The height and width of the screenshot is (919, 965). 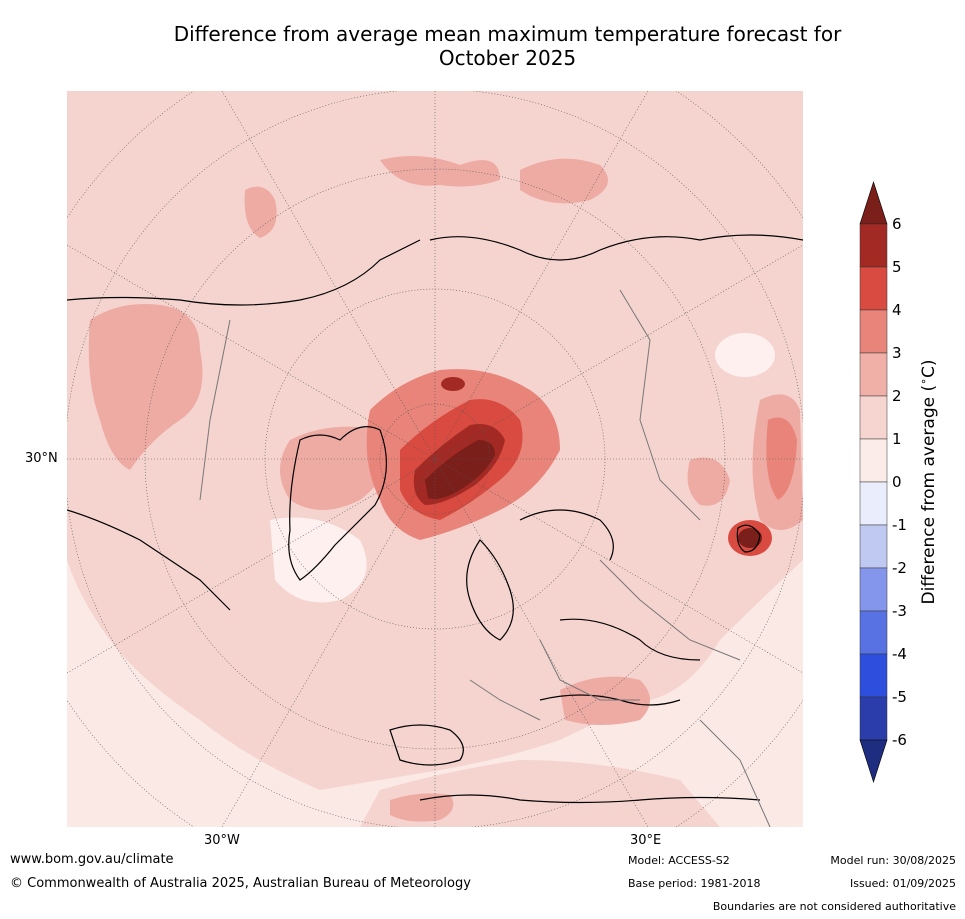 What do you see at coordinates (899, 525) in the screenshot?
I see `colorbar-tick-label: -1` at bounding box center [899, 525].